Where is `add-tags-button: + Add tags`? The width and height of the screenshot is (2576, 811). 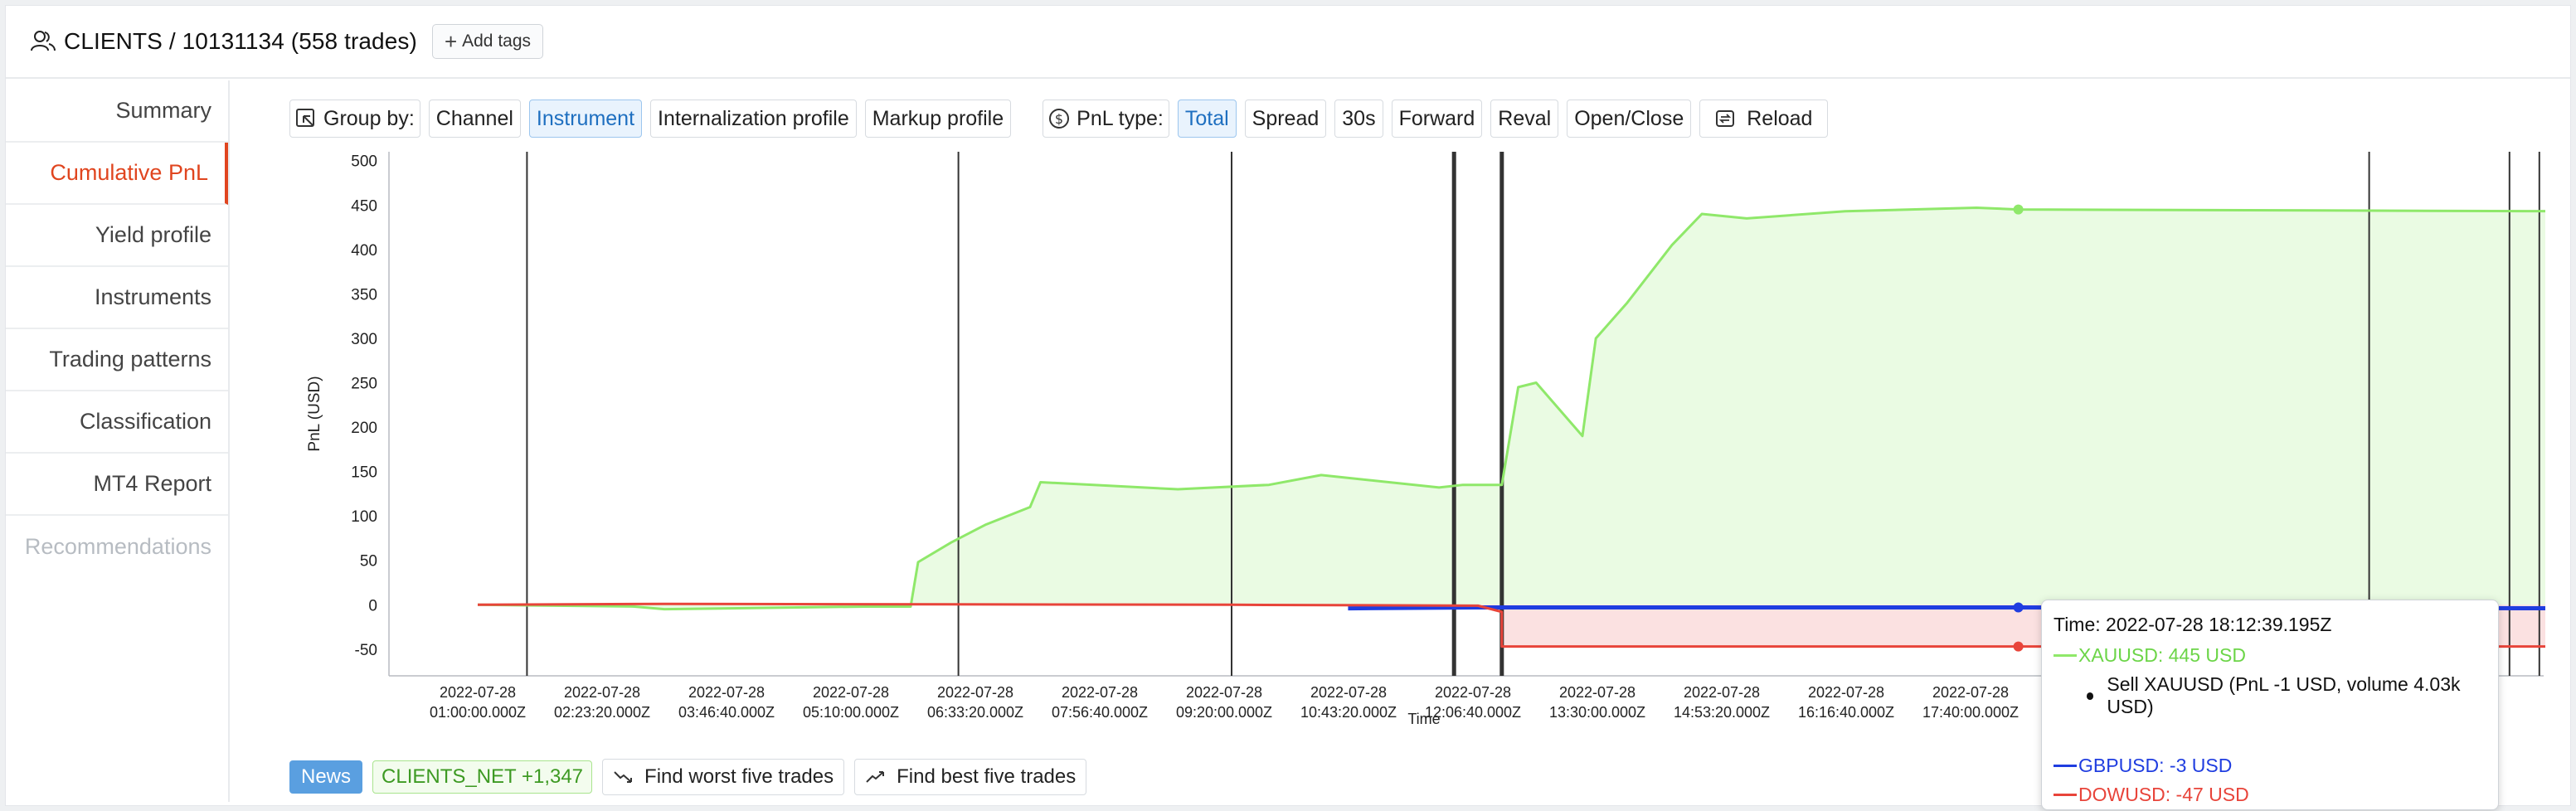
add-tags-button: + Add tags is located at coordinates (487, 41).